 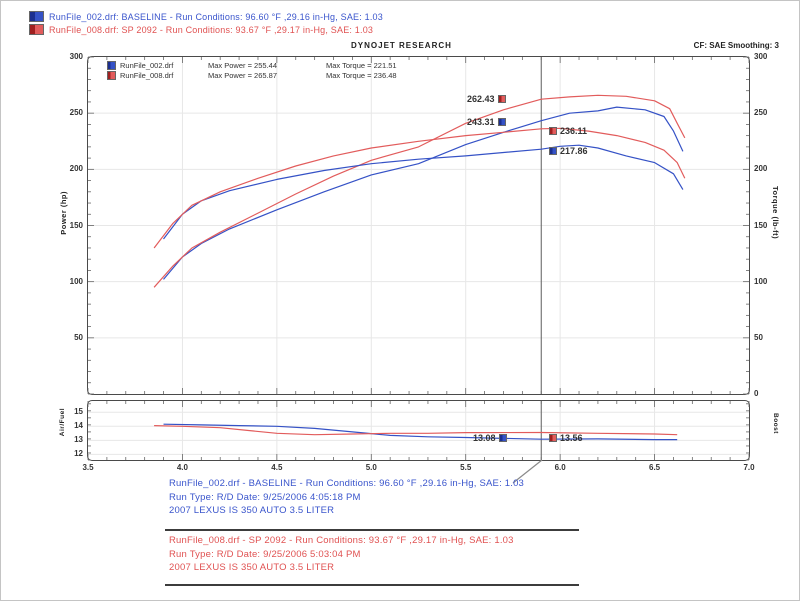 What do you see at coordinates (88, 467) in the screenshot?
I see `rpm-tick-label: 3.5` at bounding box center [88, 467].